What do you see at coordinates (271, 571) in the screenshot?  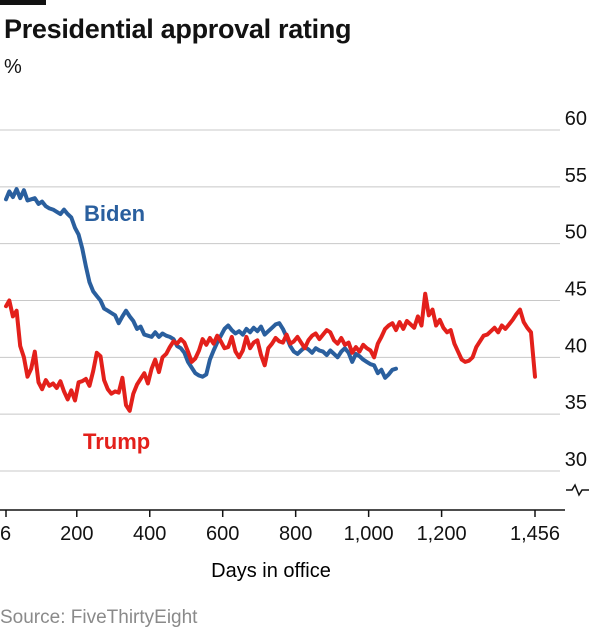 I see `x-axis-title: Days in office` at bounding box center [271, 571].